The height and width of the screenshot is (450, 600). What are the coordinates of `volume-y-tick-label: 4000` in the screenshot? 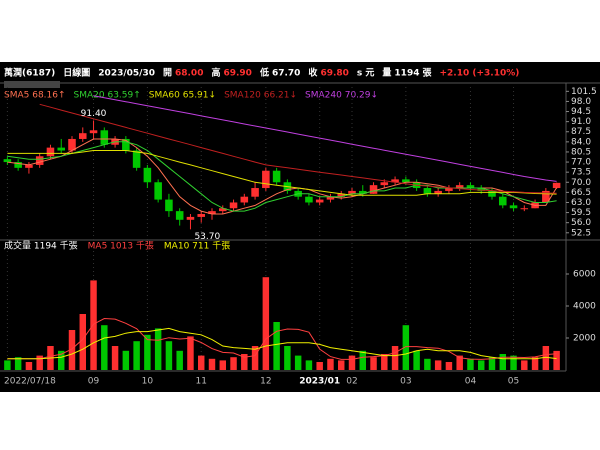 It's located at (584, 307).